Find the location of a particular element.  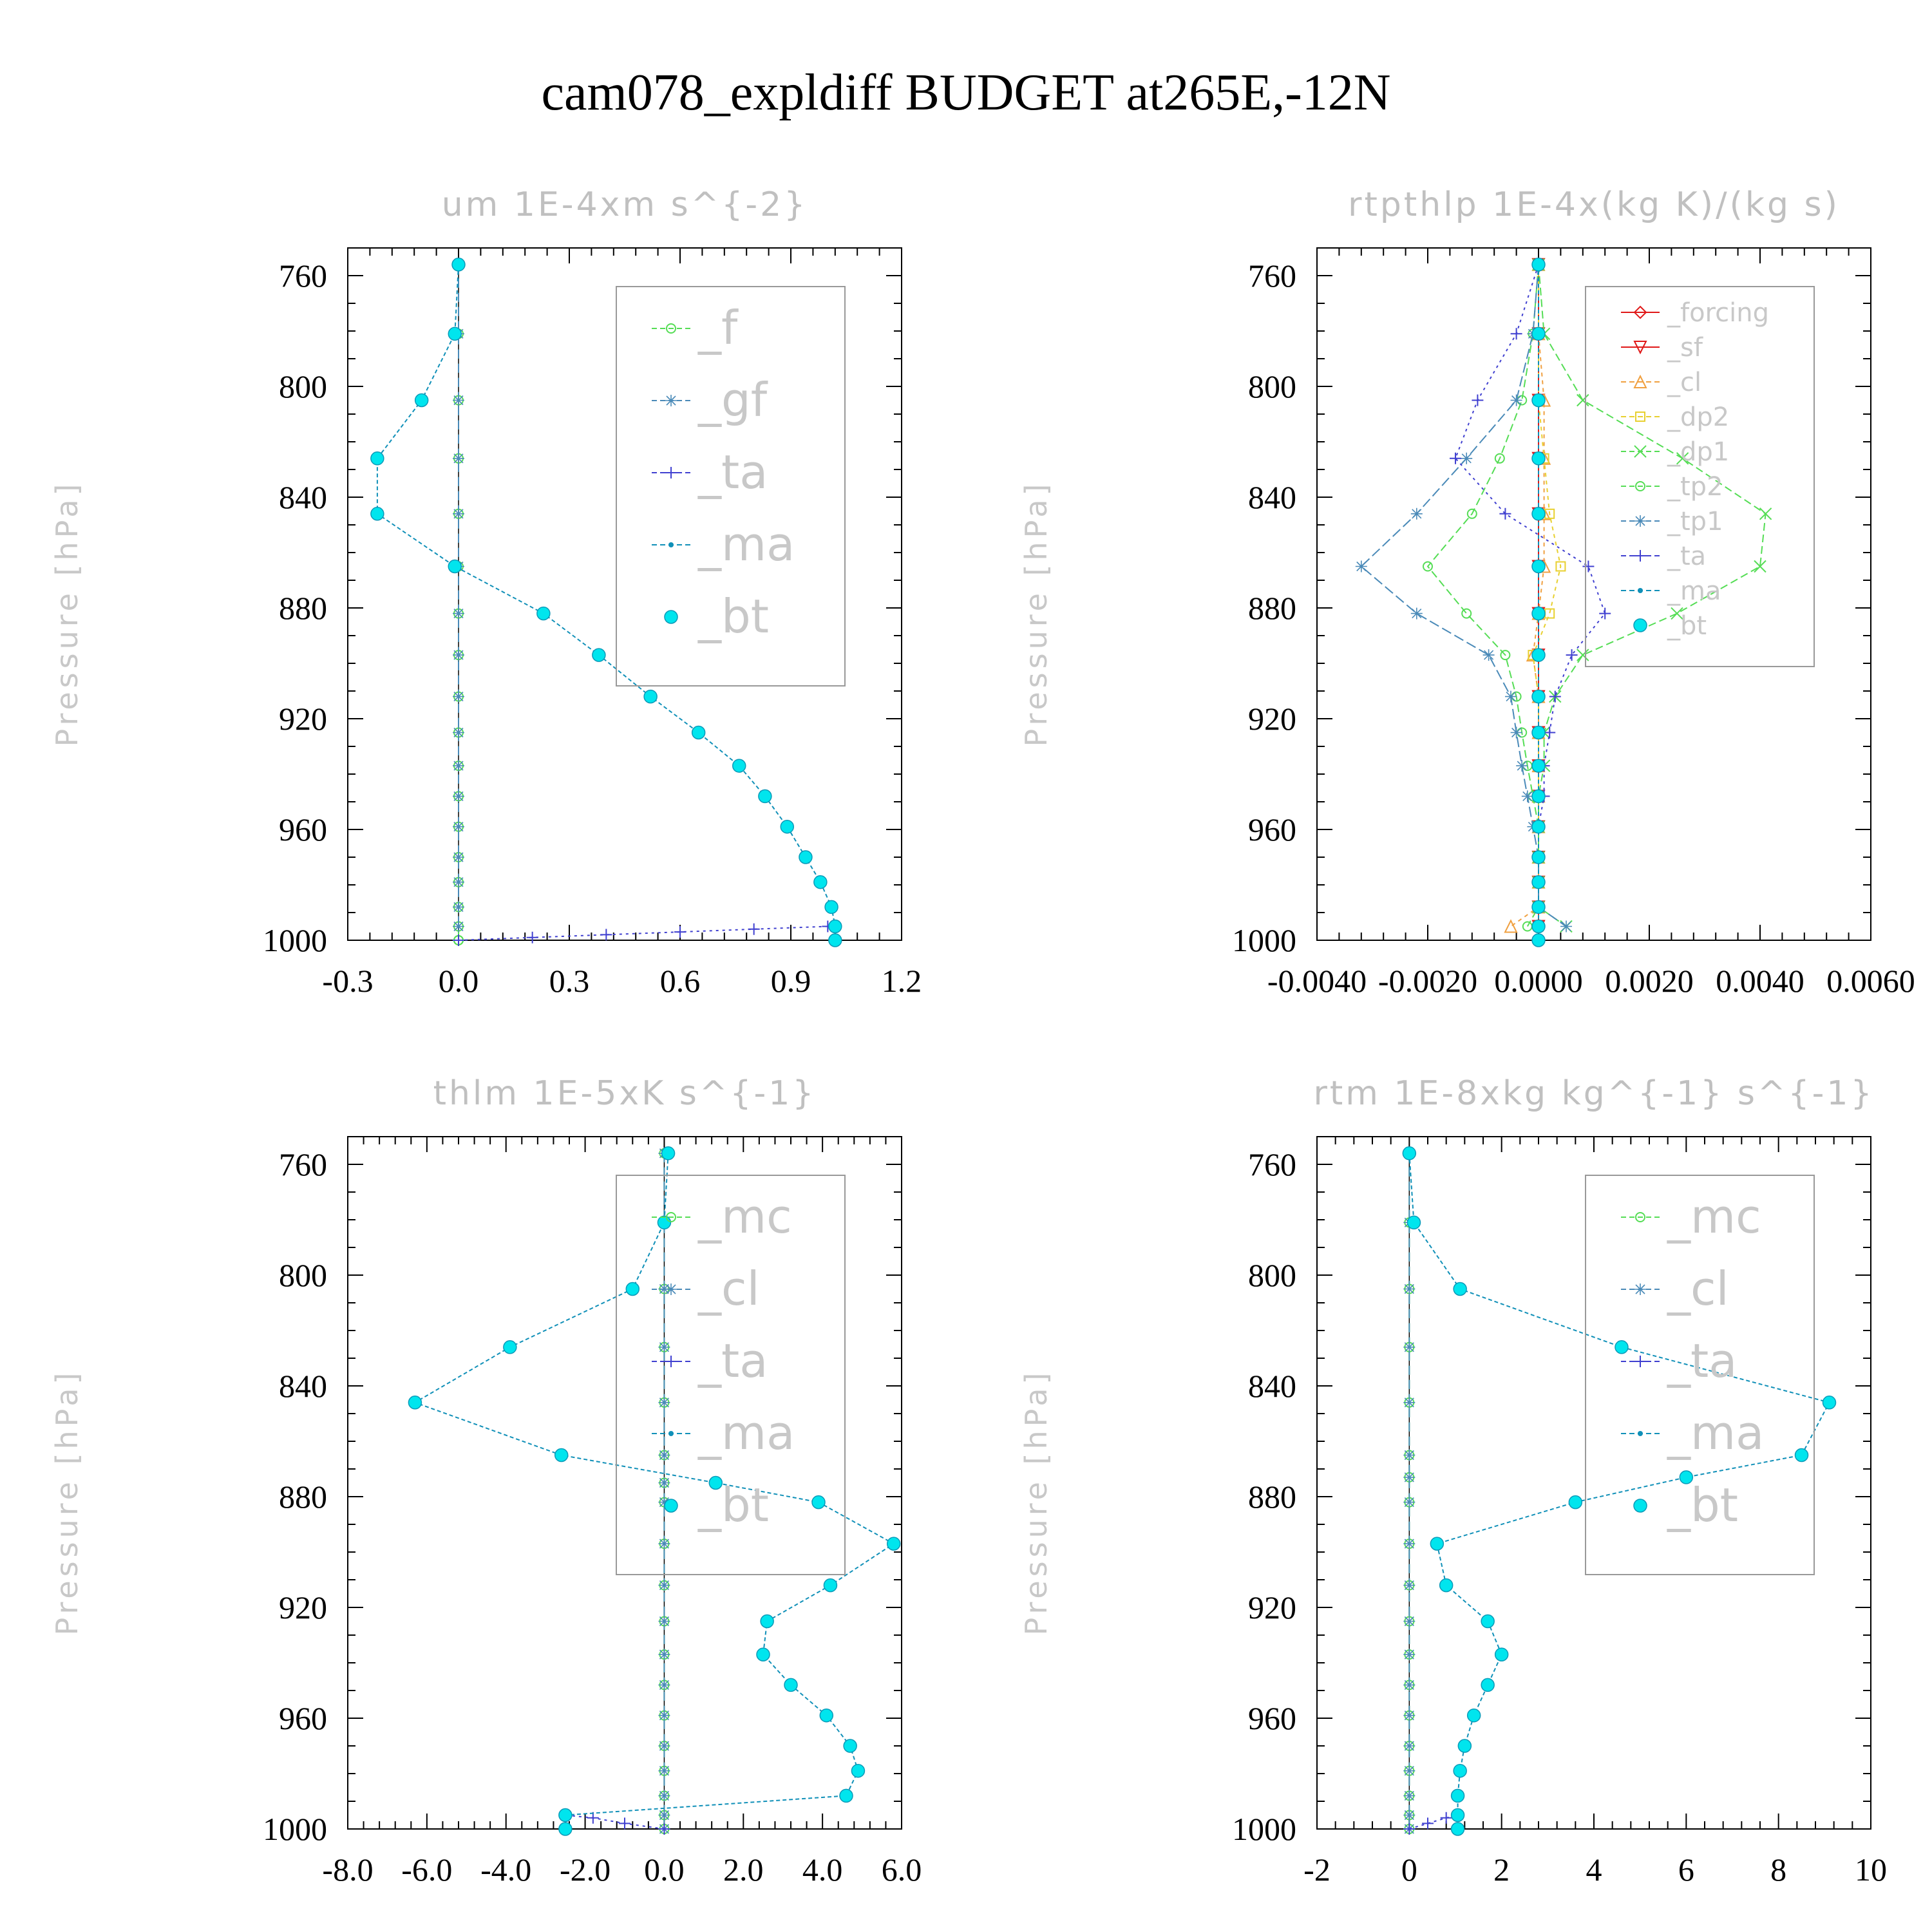

series-gf is located at coordinates (459, 595).